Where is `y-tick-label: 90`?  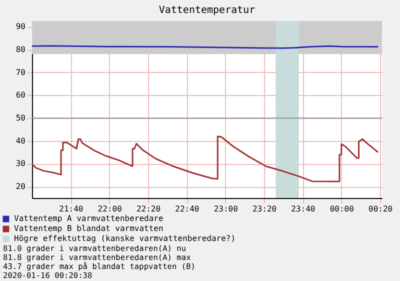 y-tick-label: 90 is located at coordinates (21, 27).